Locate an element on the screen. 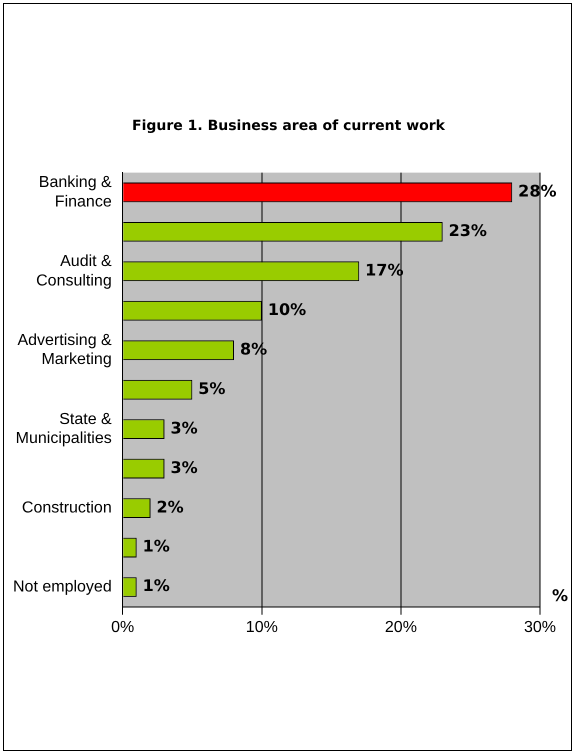 The image size is (577, 756). data-label: 5% is located at coordinates (212, 388).